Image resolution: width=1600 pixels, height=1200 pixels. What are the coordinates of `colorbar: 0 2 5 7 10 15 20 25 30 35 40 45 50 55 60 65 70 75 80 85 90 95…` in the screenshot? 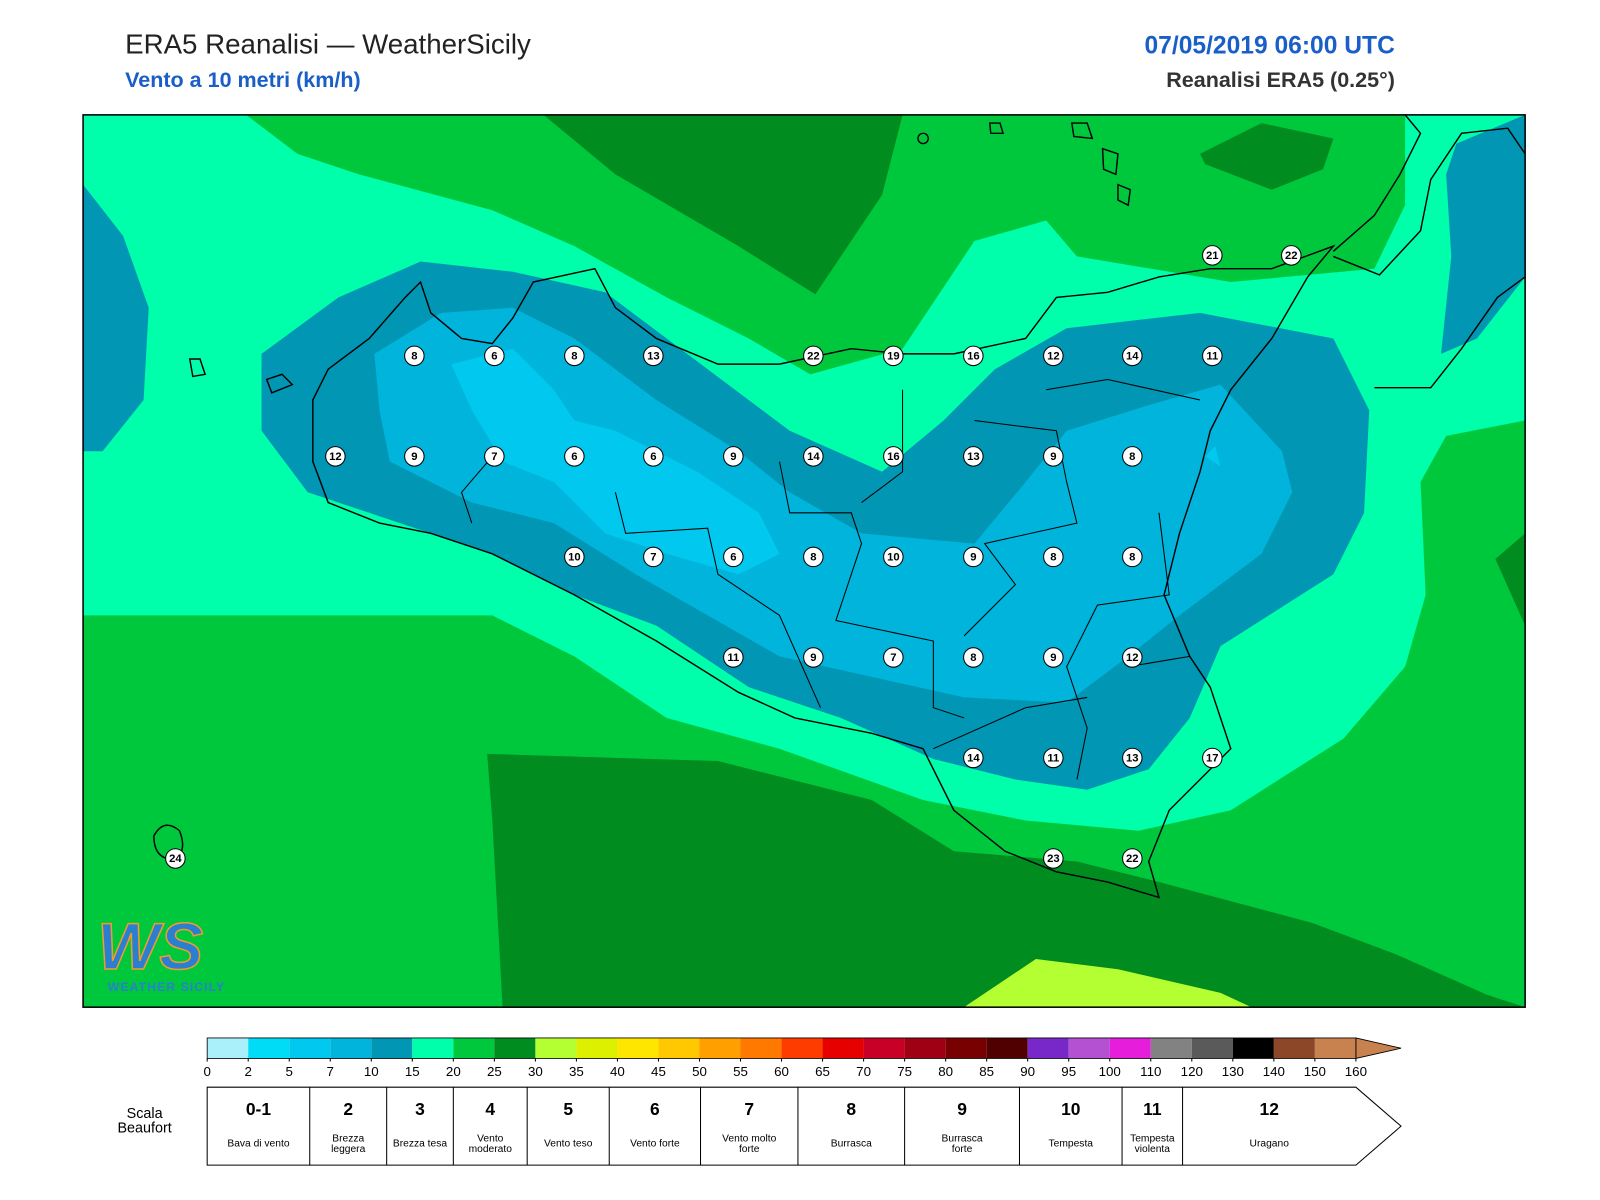 It's located at (802, 1058).